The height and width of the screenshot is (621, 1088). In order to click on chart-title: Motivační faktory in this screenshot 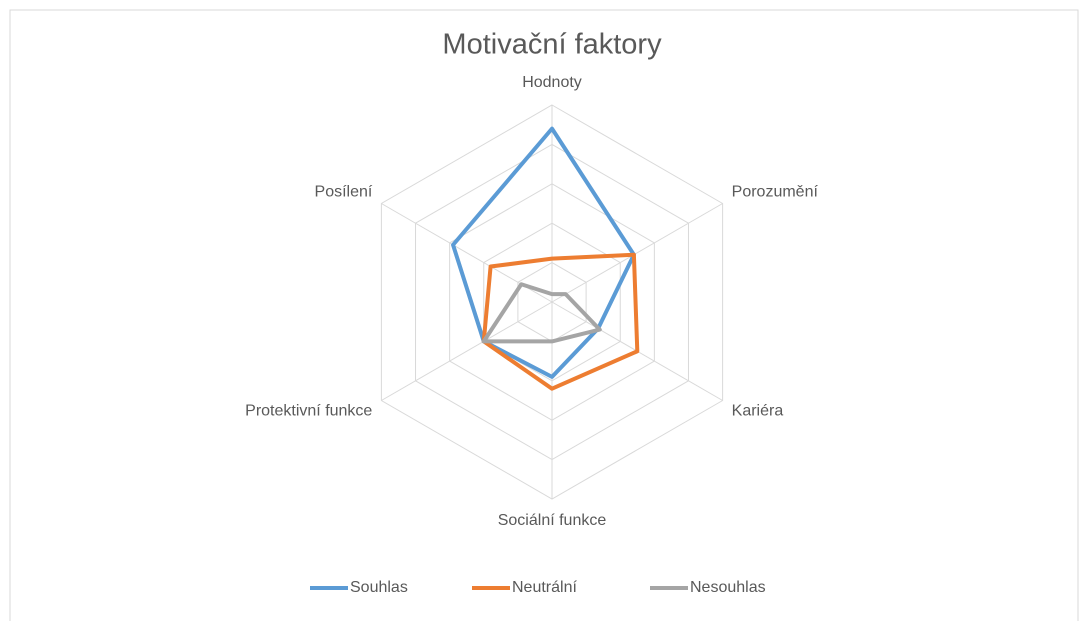, I will do `click(552, 45)`.